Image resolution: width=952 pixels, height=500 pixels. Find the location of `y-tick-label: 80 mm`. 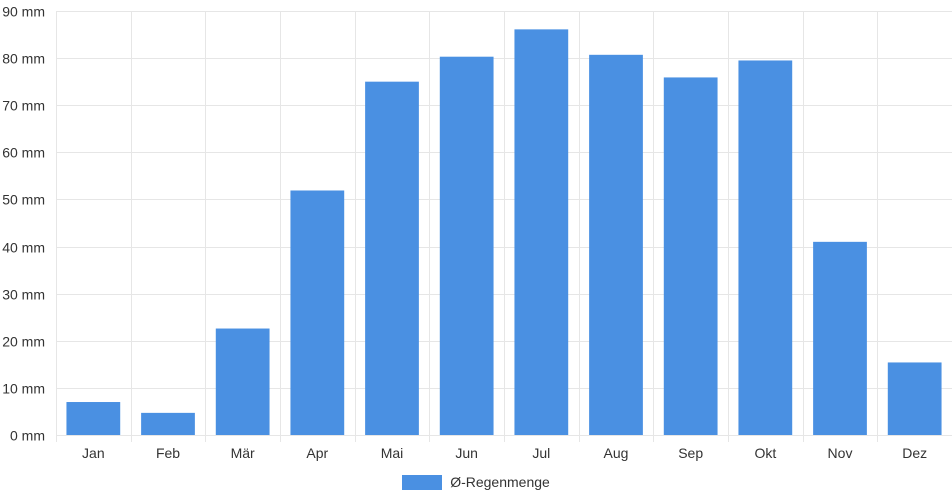

y-tick-label: 80 mm is located at coordinates (23, 59).